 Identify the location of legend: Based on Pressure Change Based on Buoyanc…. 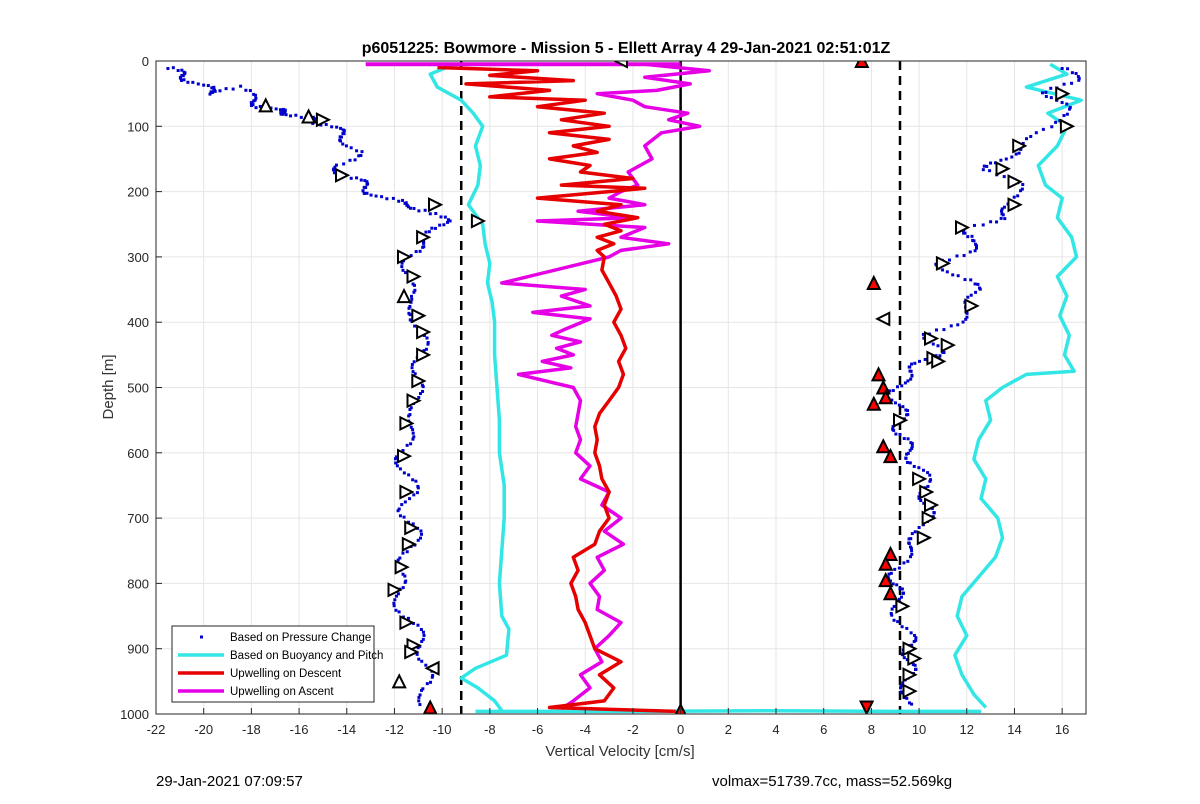
(277, 664).